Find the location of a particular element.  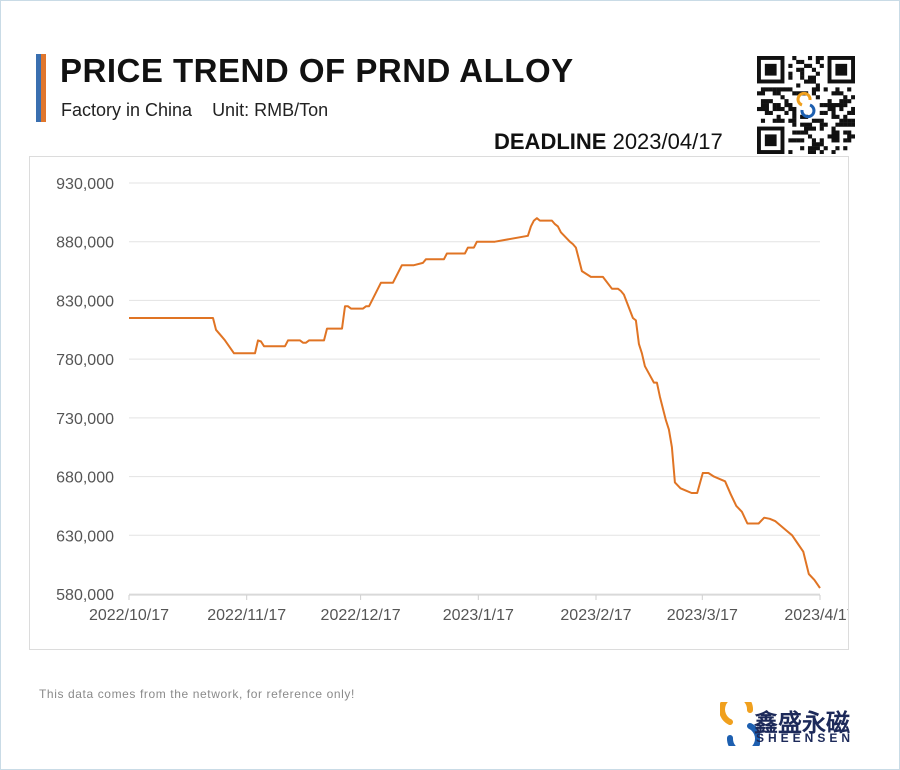

qr-logo-arc-bottom is located at coordinates (808, 111).